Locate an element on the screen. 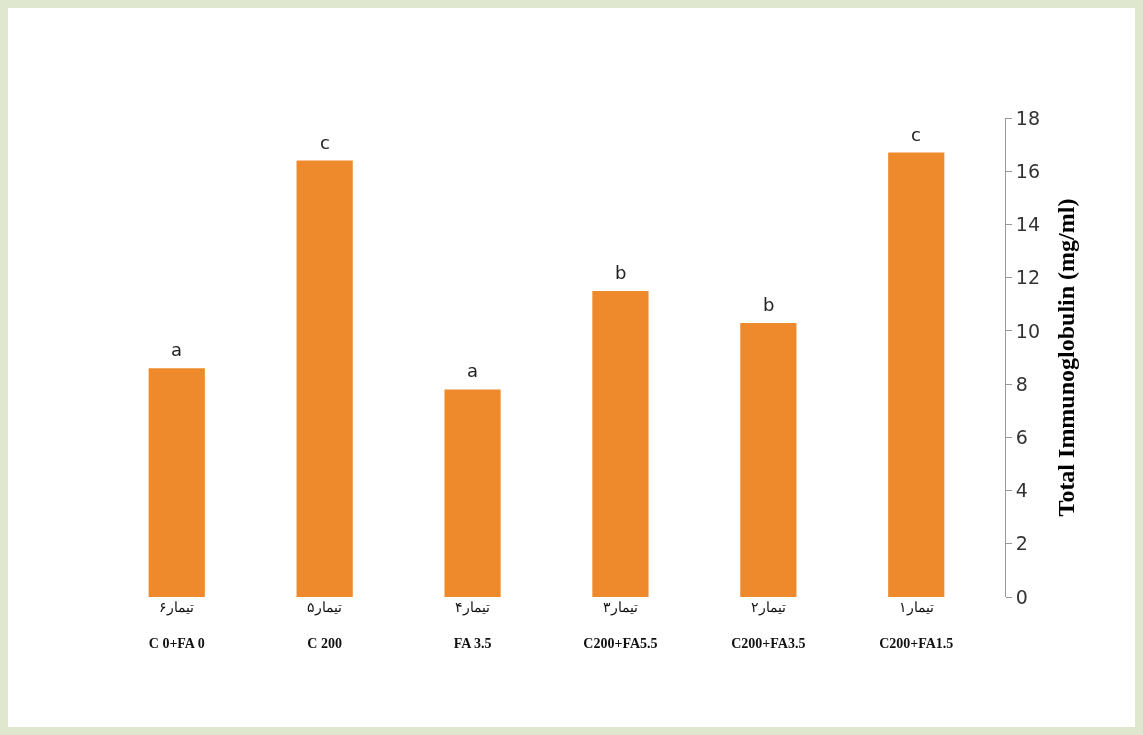 The height and width of the screenshot is (735, 1143). y-tick-label: 10 is located at coordinates (1027, 330).